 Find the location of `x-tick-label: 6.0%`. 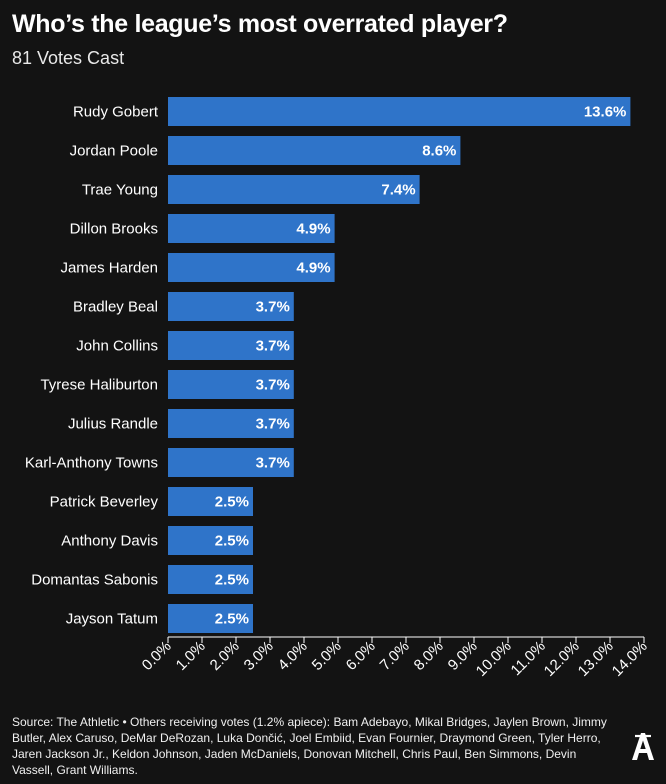

x-tick-label: 6.0% is located at coordinates (361, 656).